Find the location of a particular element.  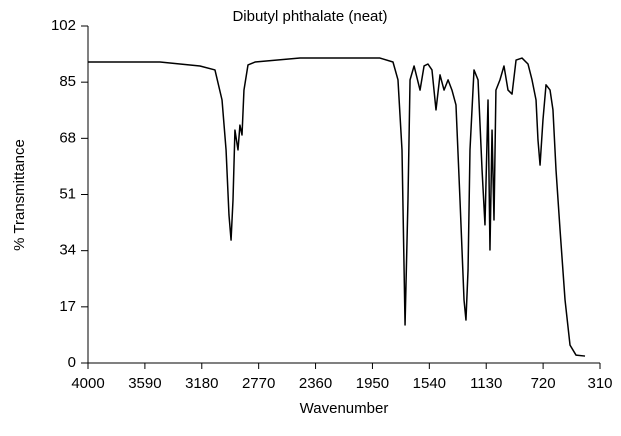

y-axis-label: % Transmittance is located at coordinates (19, 195).